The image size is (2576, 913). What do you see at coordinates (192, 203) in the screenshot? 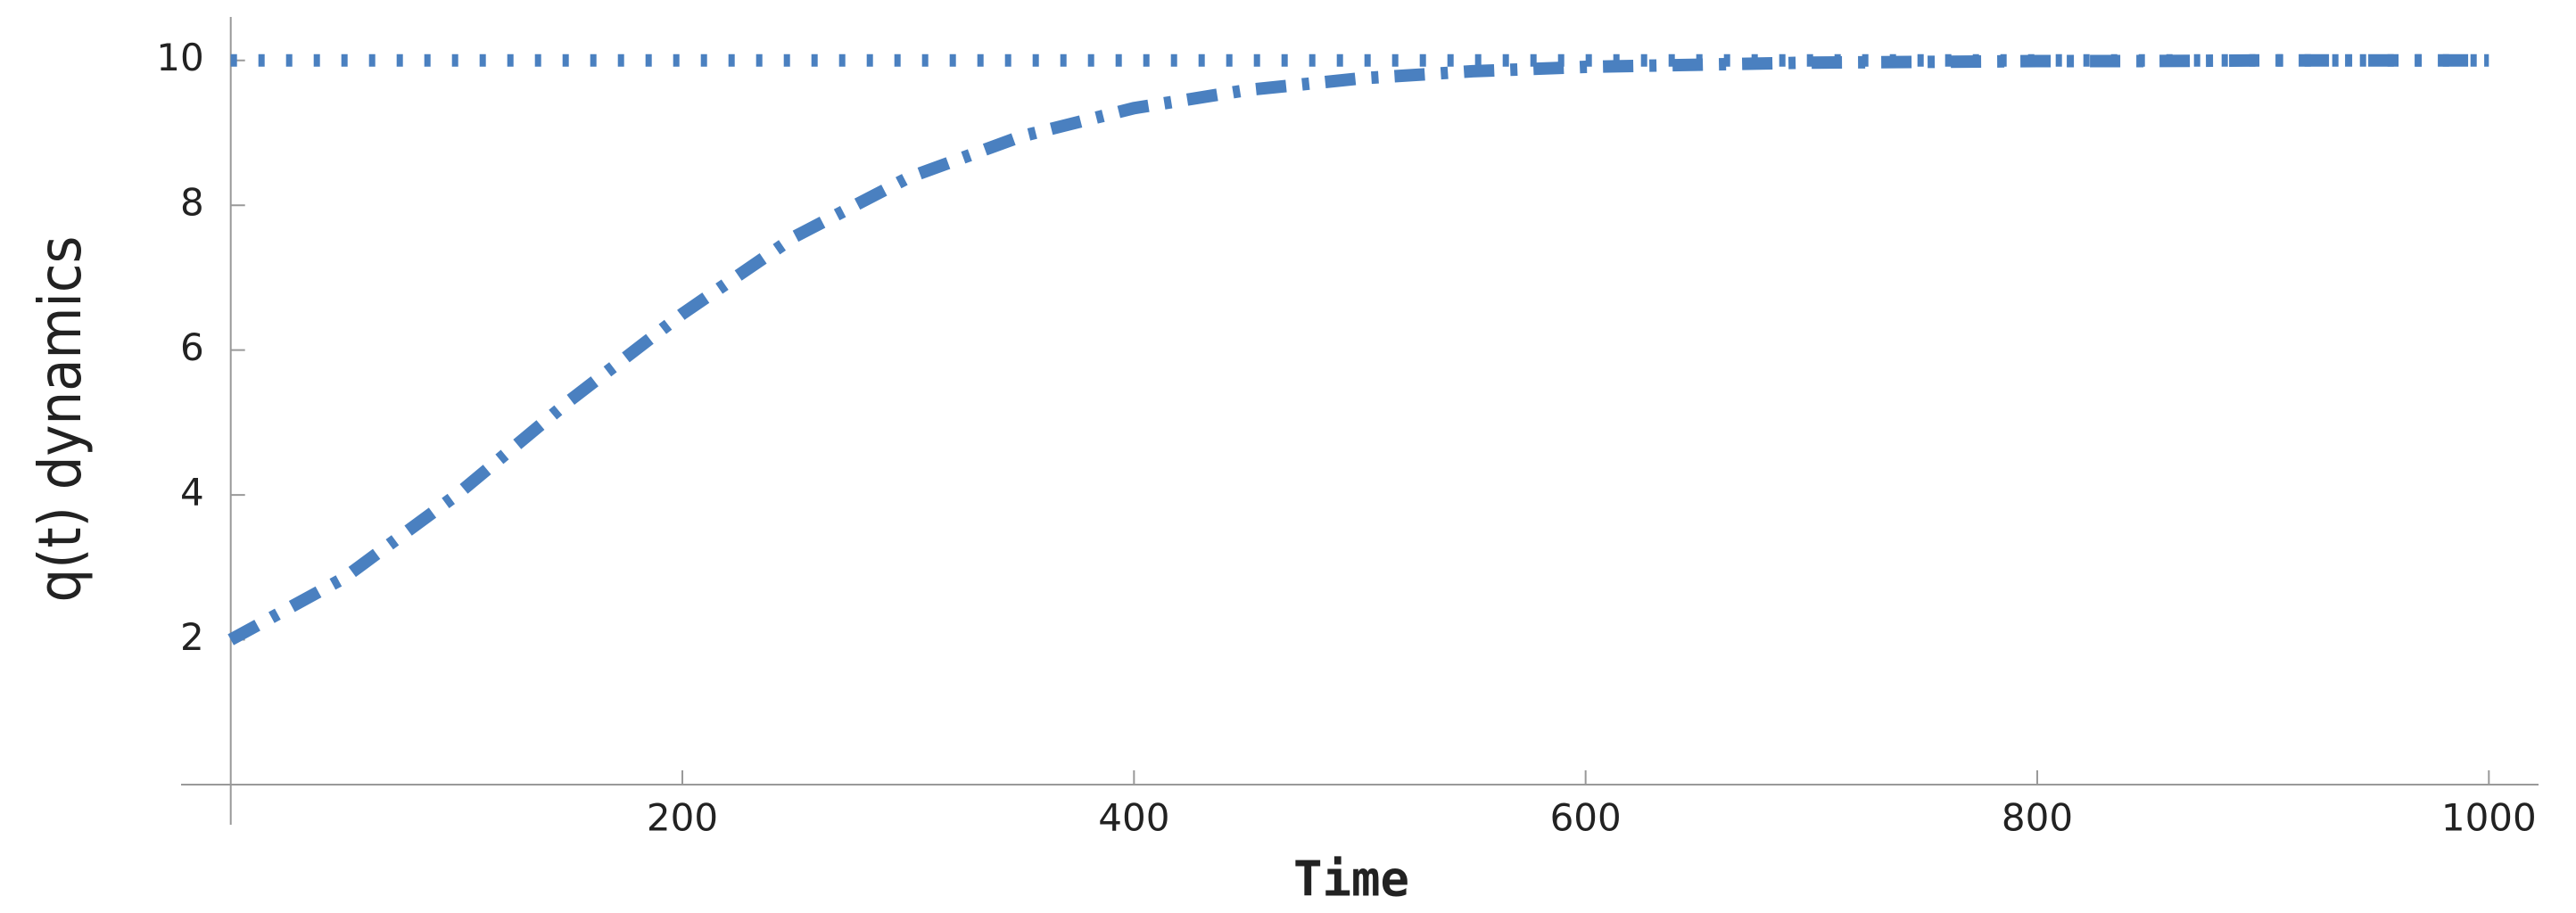
I see `y-tick-label: 8` at bounding box center [192, 203].